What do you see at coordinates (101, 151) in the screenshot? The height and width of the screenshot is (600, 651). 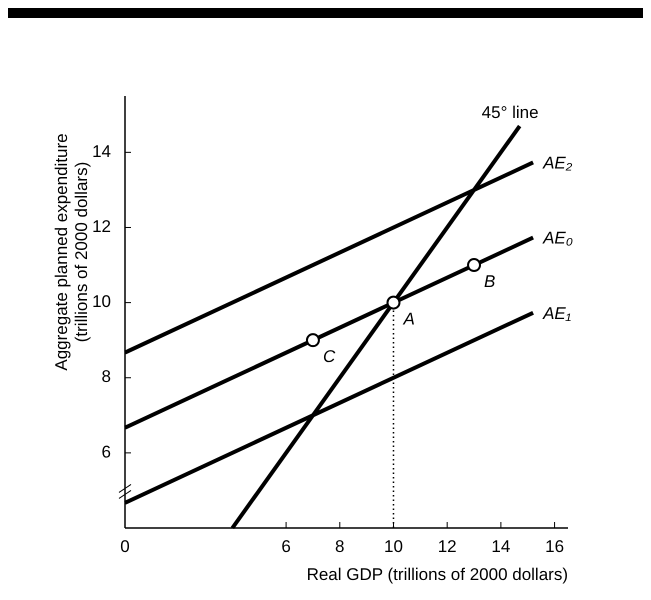 I see `y-tick-label: 14` at bounding box center [101, 151].